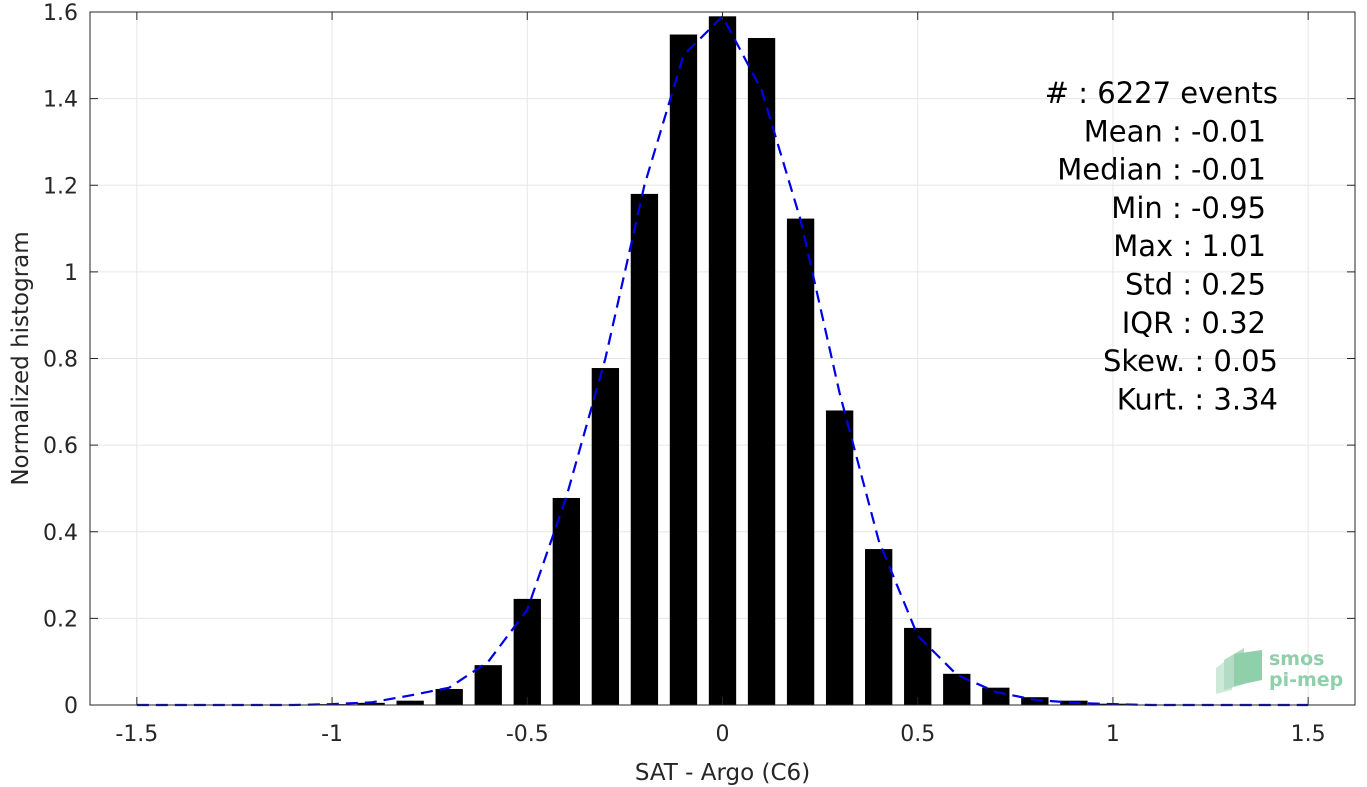 This screenshot has width=1367, height=787. What do you see at coordinates (332, 734) in the screenshot?
I see `x-tick-label: -1` at bounding box center [332, 734].